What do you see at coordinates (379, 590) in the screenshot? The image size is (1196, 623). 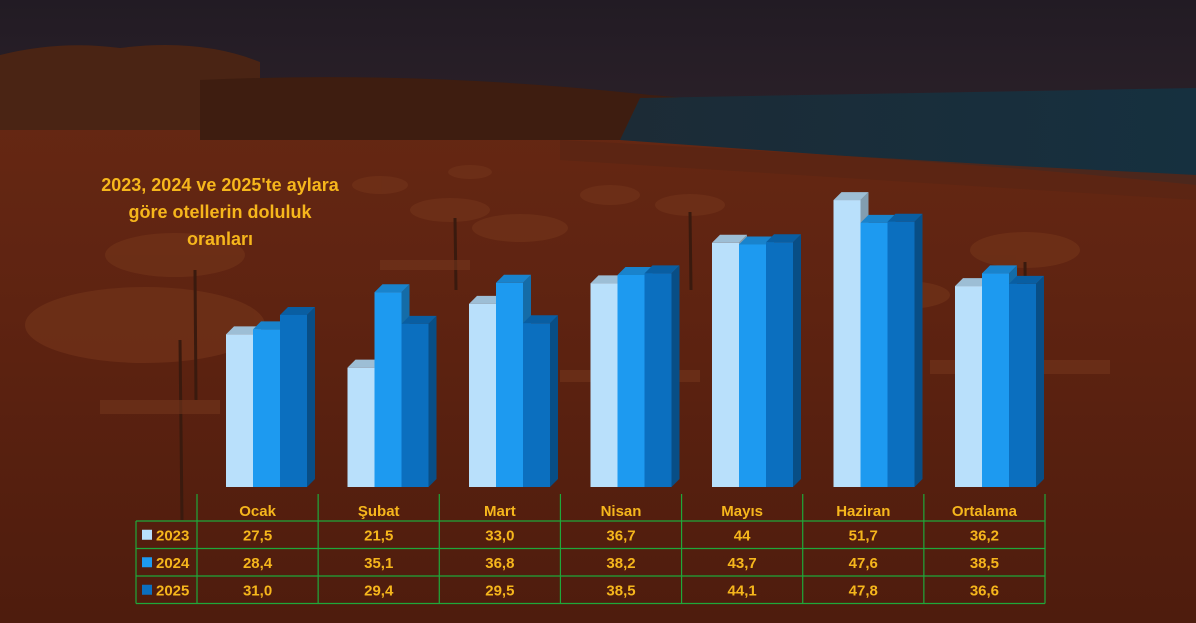 I see `data-label-subat-2025: 29,4` at bounding box center [379, 590].